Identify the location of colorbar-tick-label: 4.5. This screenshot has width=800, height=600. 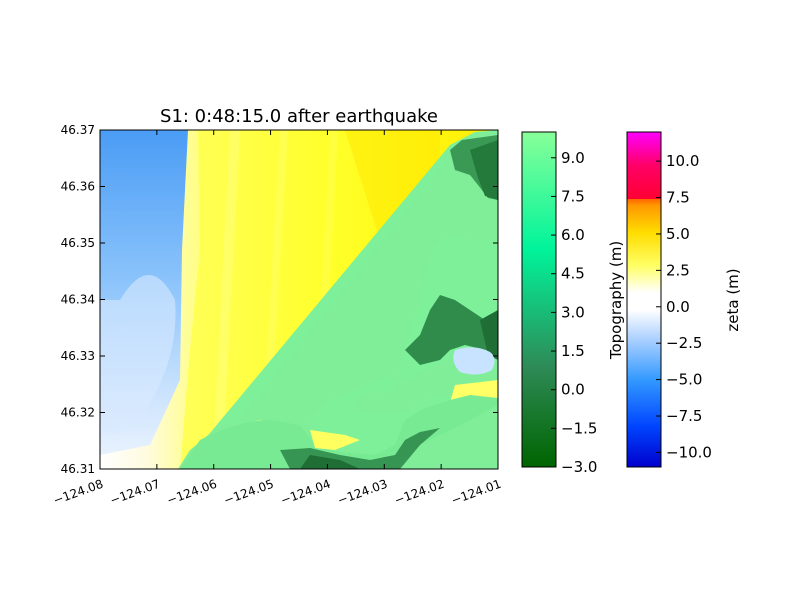
(573, 274).